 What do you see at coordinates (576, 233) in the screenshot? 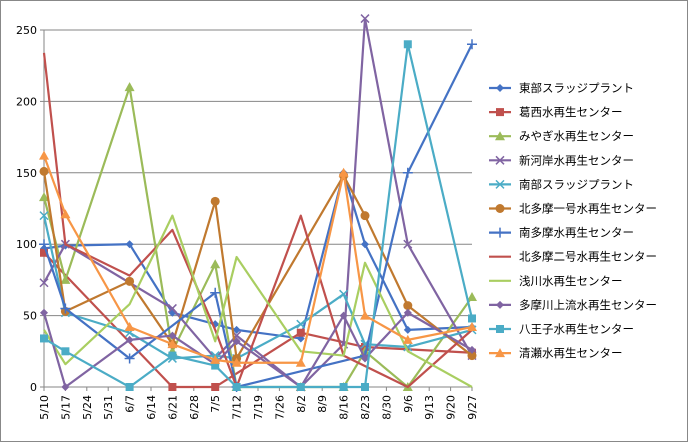
I see `legend-label: 南多摩水再生センター` at bounding box center [576, 233].